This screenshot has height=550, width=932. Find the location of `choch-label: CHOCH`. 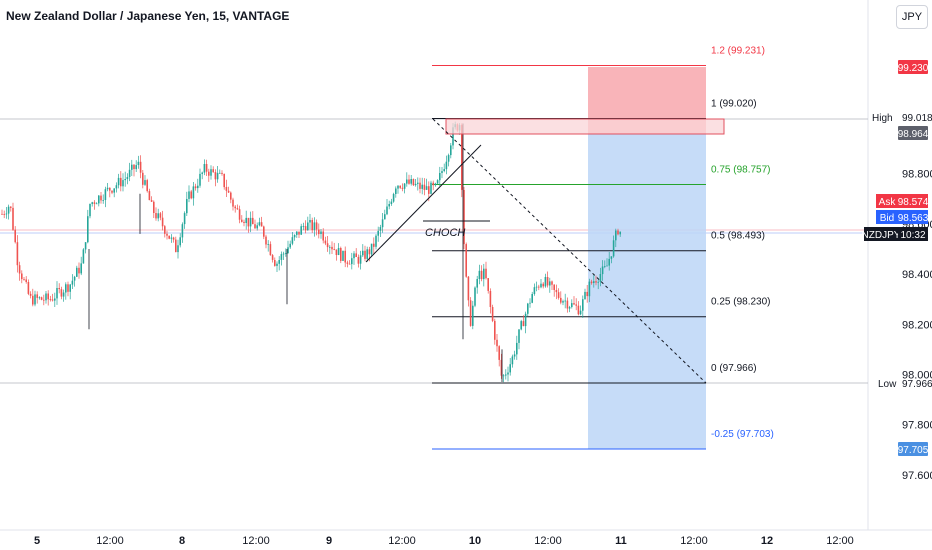

choch-label: CHOCH is located at coordinates (445, 233).